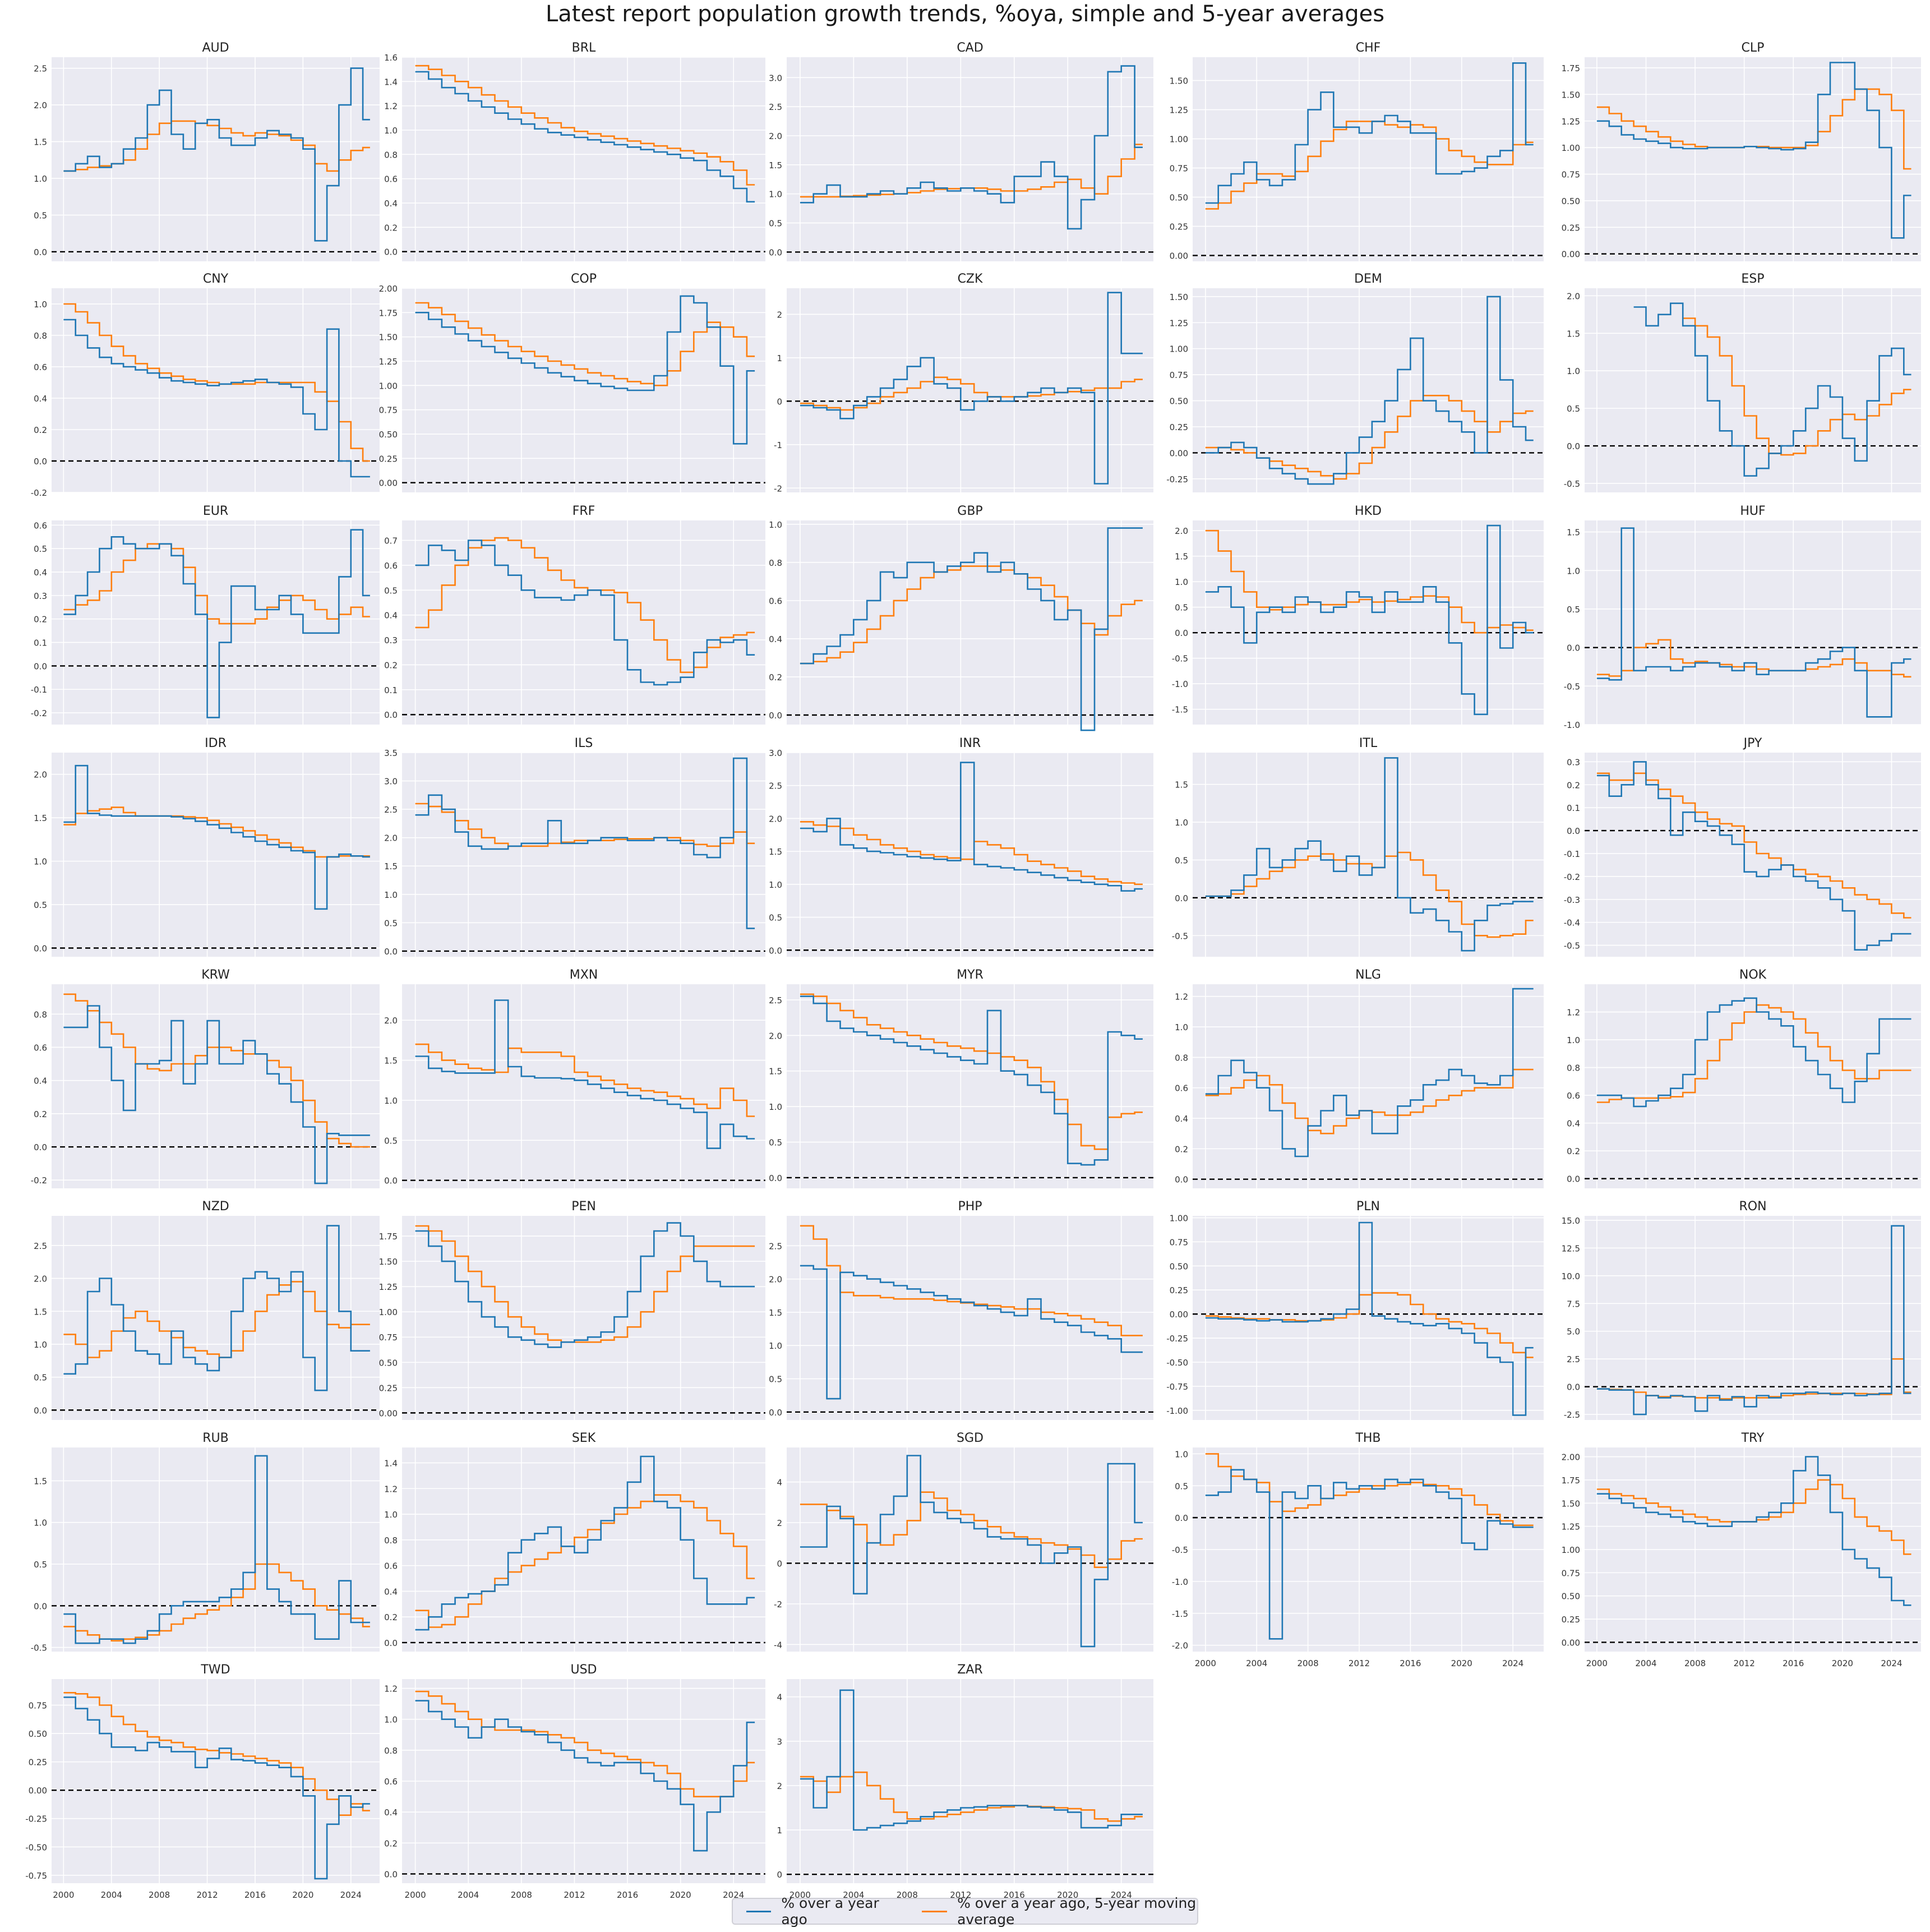 The image size is (1930, 1932). I want to click on y-tick-label: 0.75, so click(1179, 169).